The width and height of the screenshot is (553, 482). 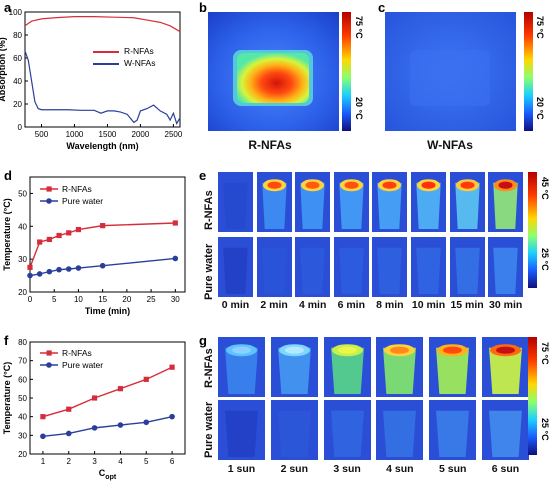 I want to click on panel-label-b: b, so click(x=203, y=7).